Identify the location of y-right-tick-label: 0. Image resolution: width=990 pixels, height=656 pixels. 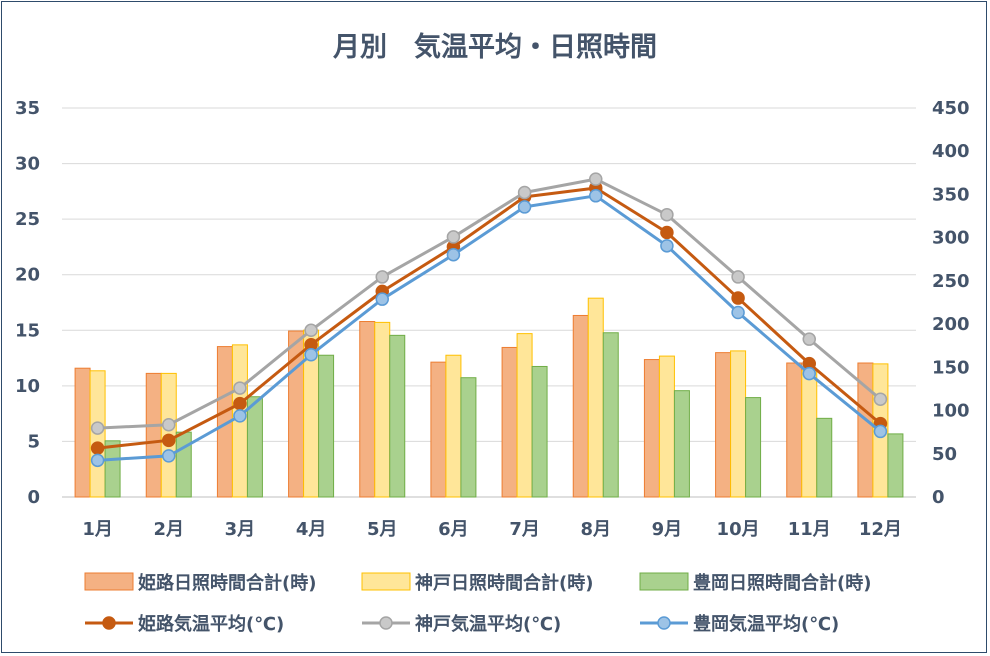
(938, 497).